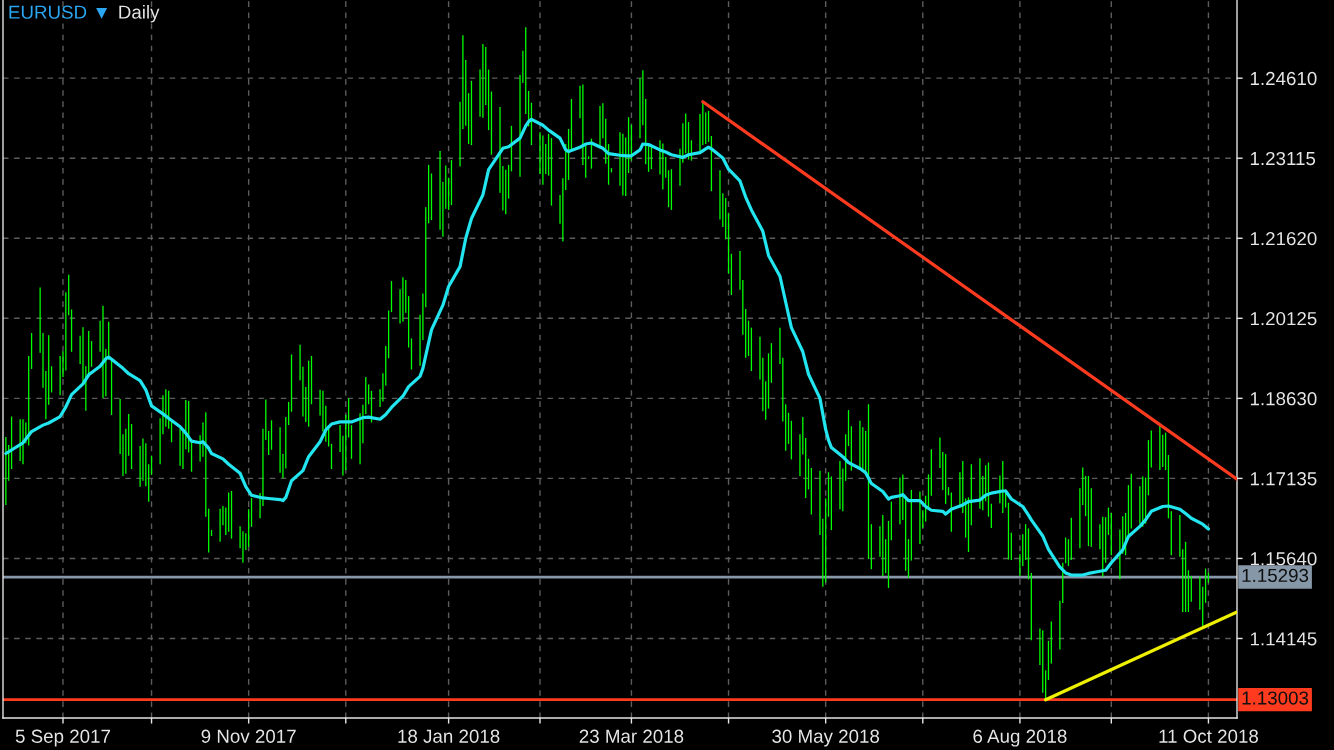  I want to click on chart-subtitle: Daily, so click(139, 14).